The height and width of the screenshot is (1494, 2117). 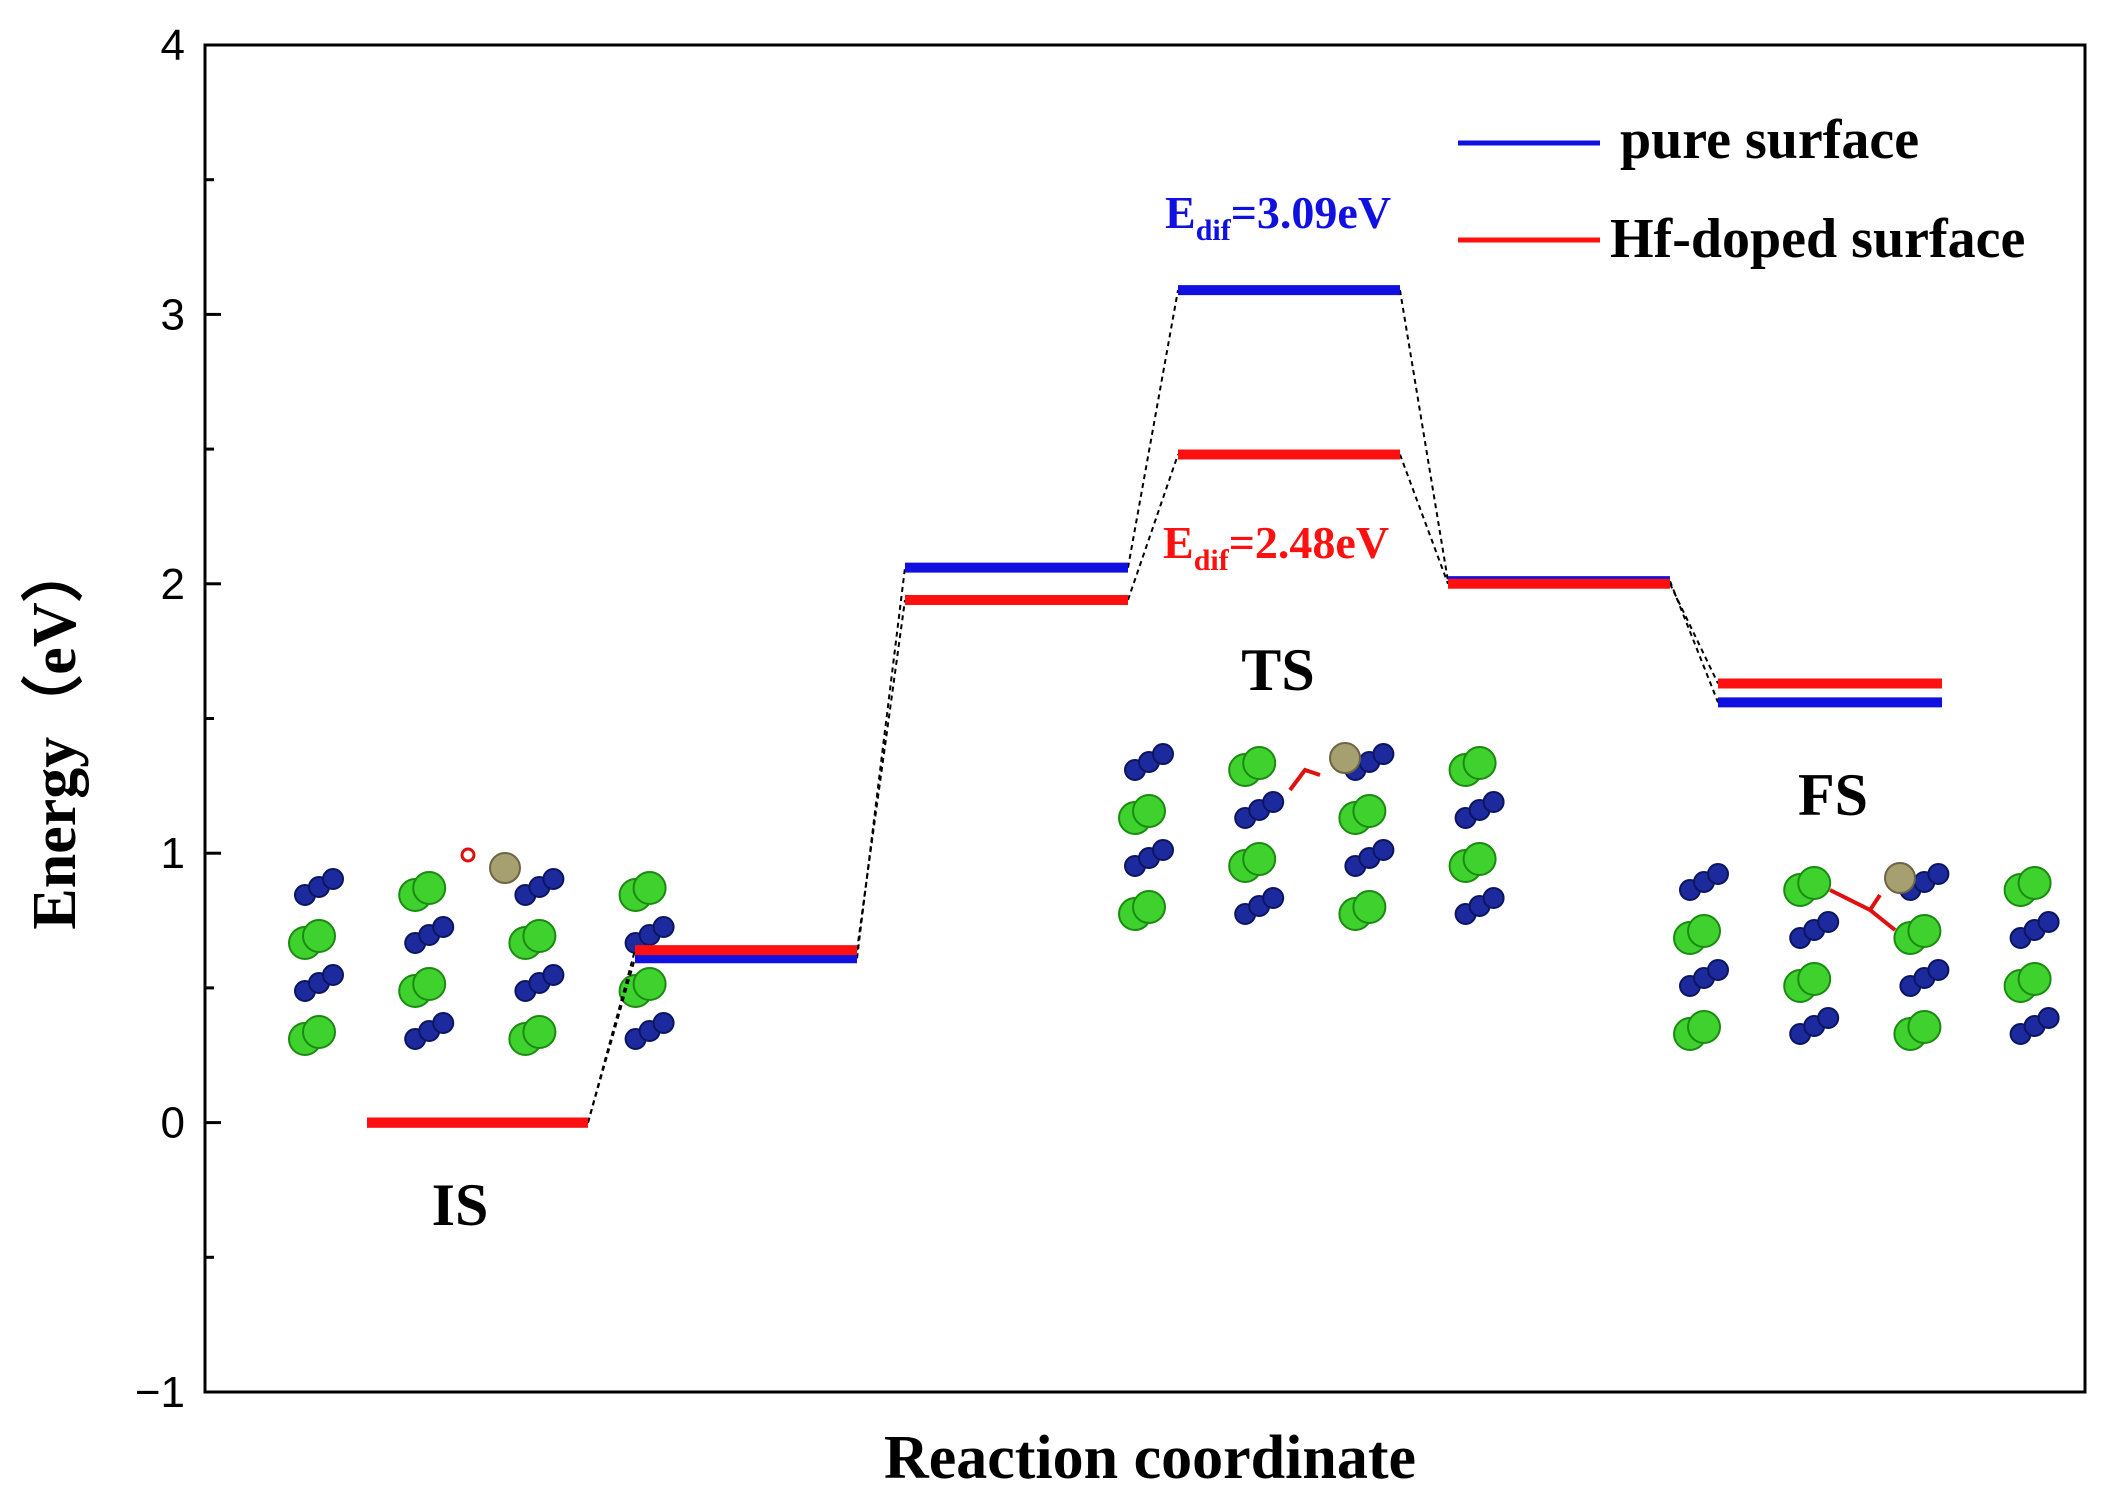 I want to click on y-tick-label: 2, so click(x=173, y=584).